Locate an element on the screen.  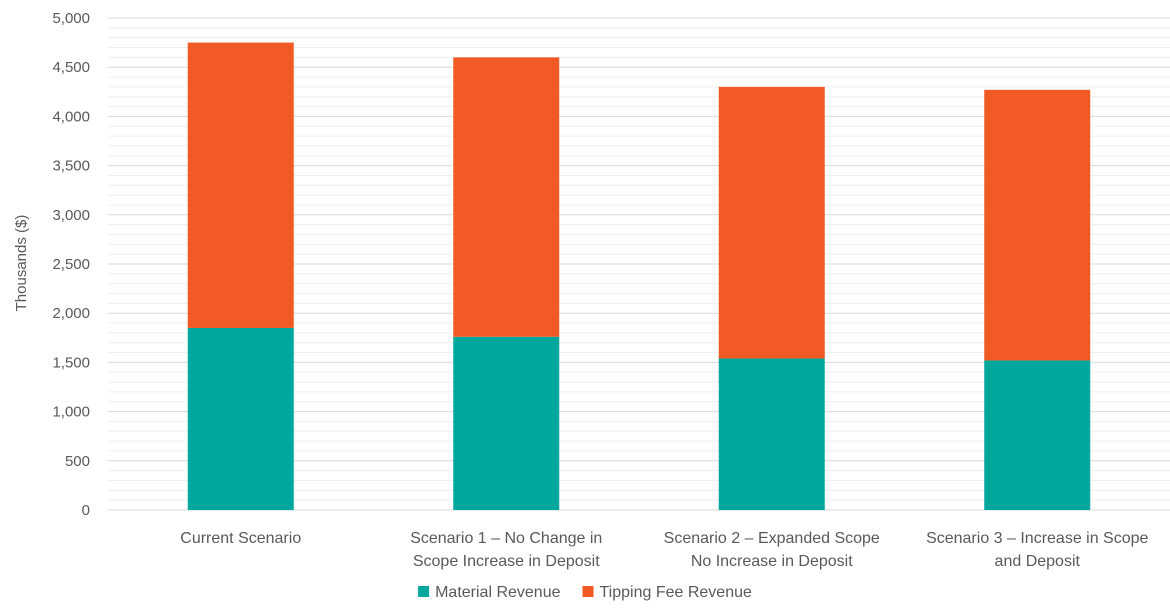
y-tick-label: 500 is located at coordinates (77, 461).